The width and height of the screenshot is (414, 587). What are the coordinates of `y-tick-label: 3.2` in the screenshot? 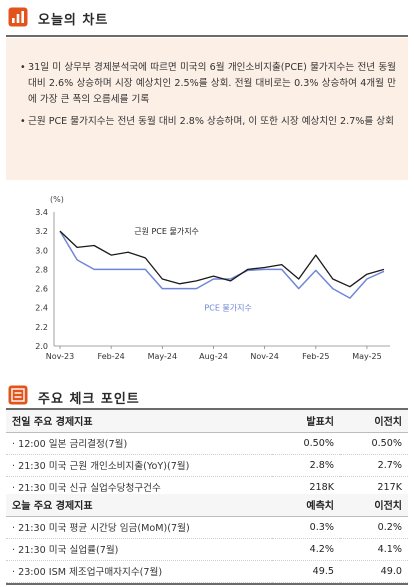 It's located at (41, 231).